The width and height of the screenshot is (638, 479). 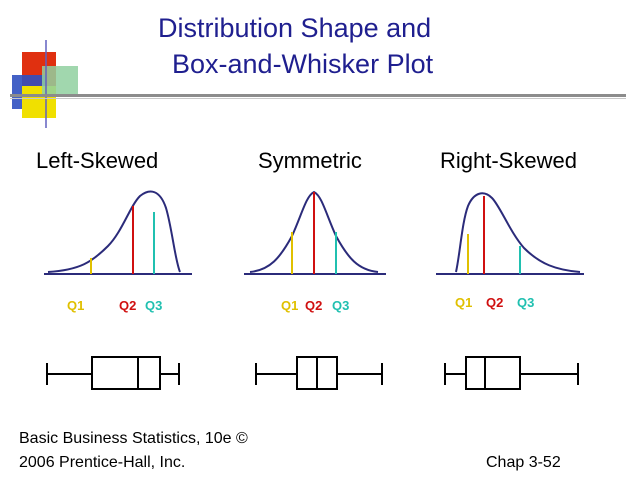 I want to click on right-q1-label: Q1, so click(x=464, y=302).